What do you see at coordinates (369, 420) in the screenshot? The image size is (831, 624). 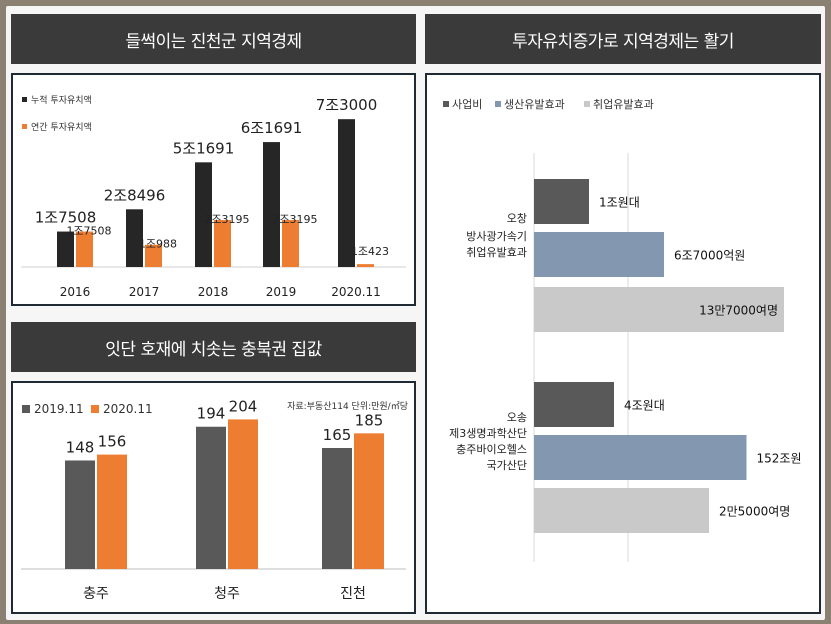 I see `data-label-2020: 185` at bounding box center [369, 420].